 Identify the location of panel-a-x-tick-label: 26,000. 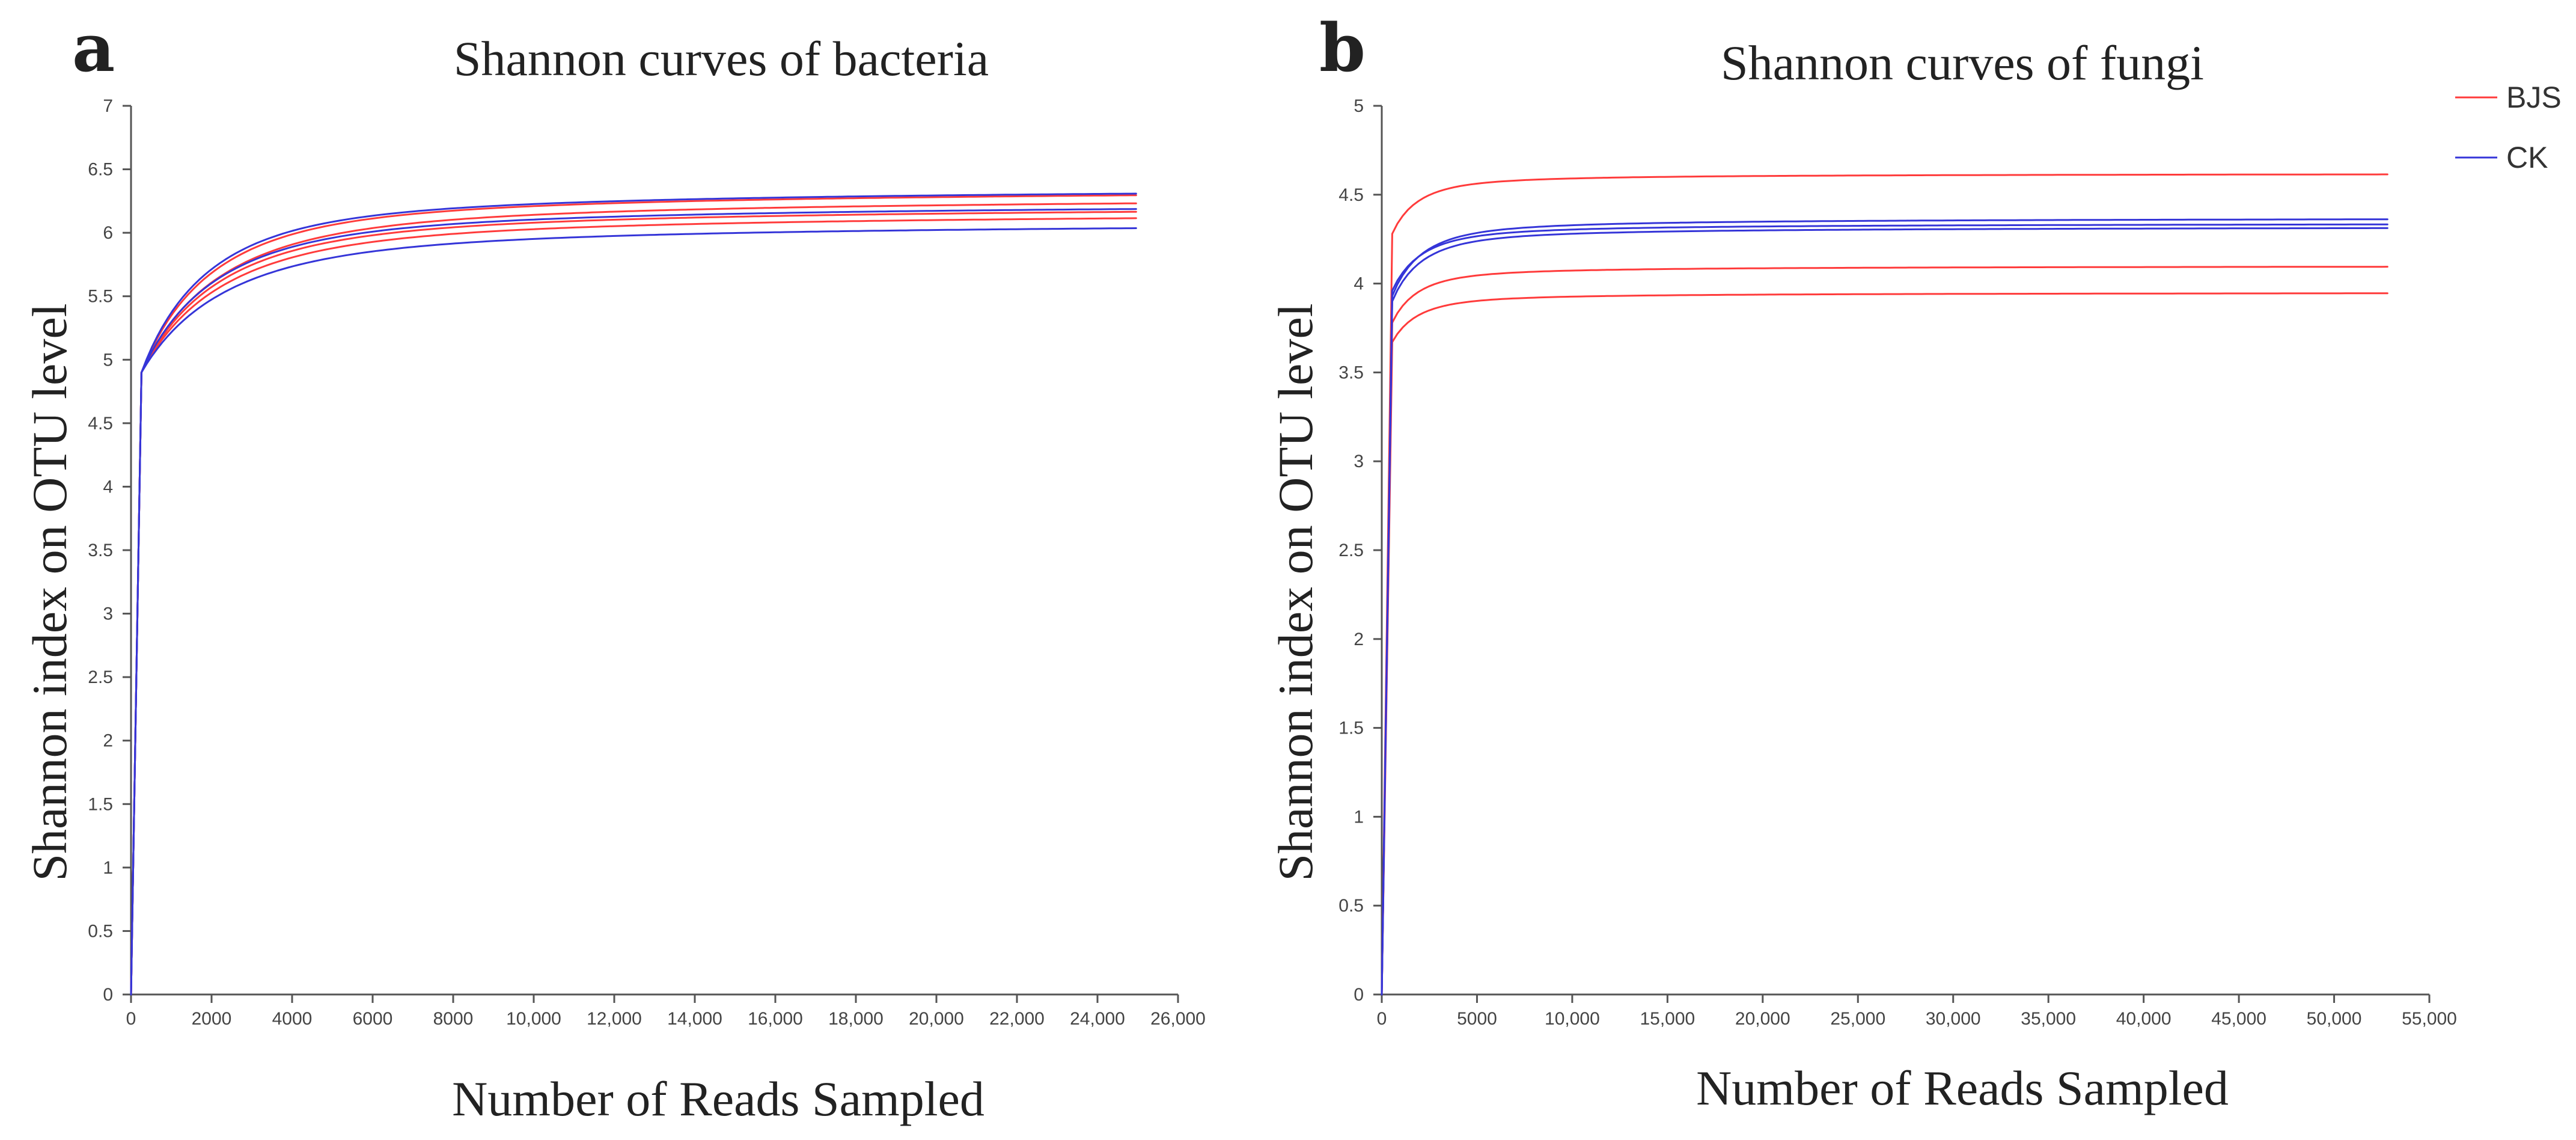
(1178, 1019).